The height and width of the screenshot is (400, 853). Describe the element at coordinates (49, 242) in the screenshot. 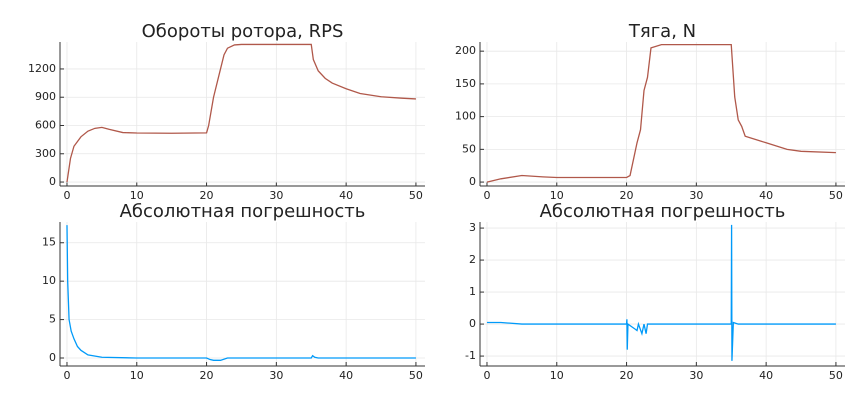

I see `y-tick-label: 15` at that location.